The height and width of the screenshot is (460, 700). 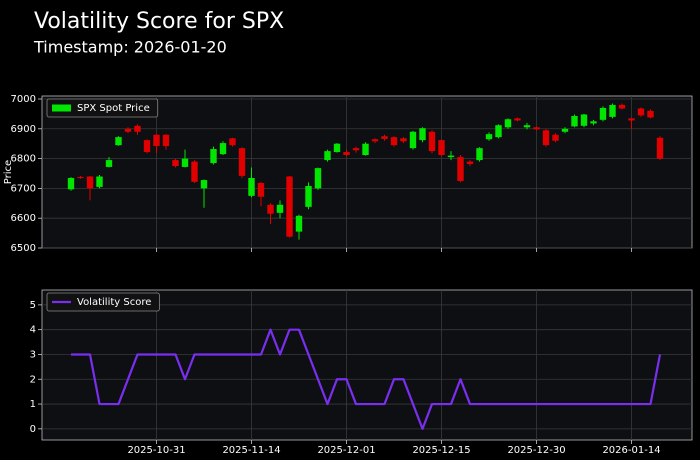 I want to click on legend: Volatility Score, so click(x=103, y=302).